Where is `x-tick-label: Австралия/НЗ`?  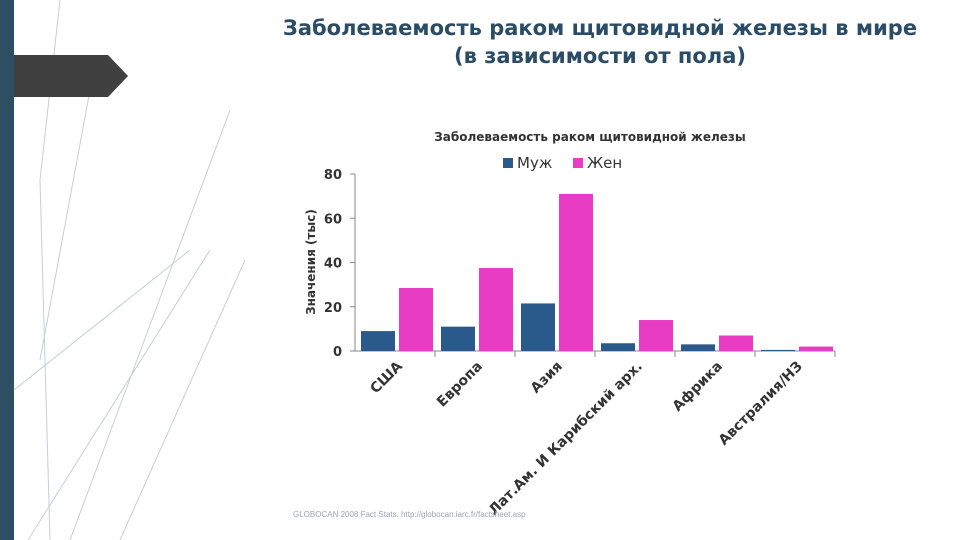 x-tick-label: Австралия/НЗ is located at coordinates (761, 403).